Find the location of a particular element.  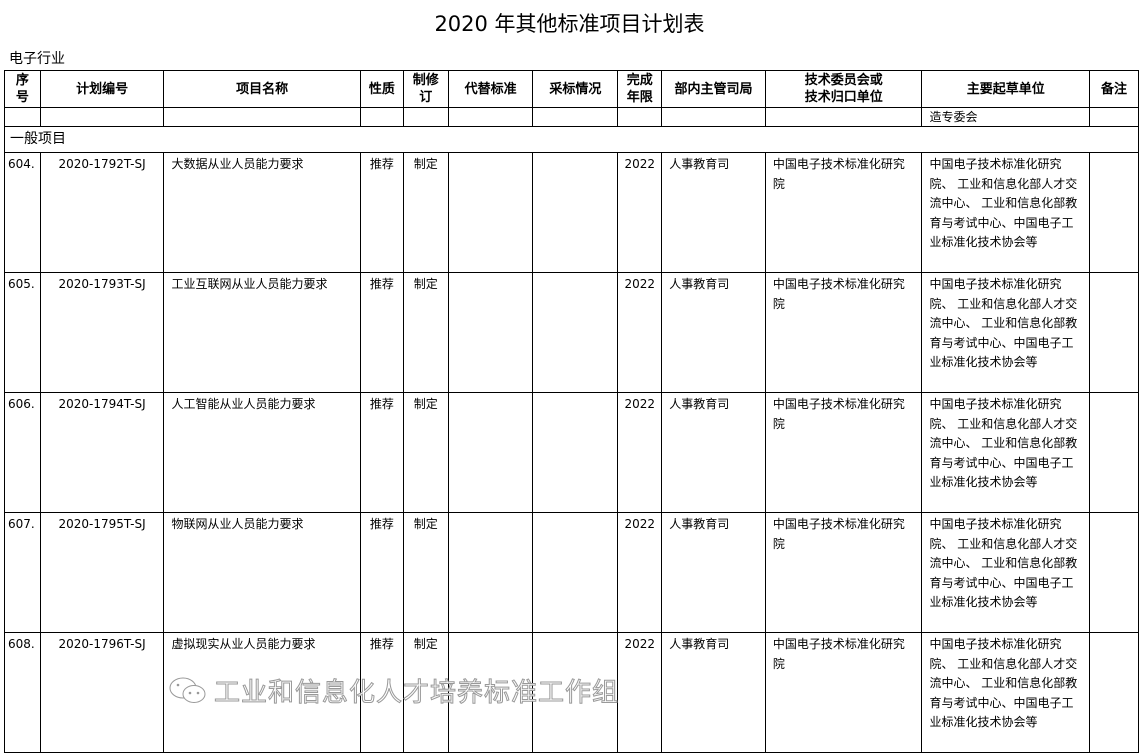

industry-label: 电子行业 is located at coordinates (37, 59).